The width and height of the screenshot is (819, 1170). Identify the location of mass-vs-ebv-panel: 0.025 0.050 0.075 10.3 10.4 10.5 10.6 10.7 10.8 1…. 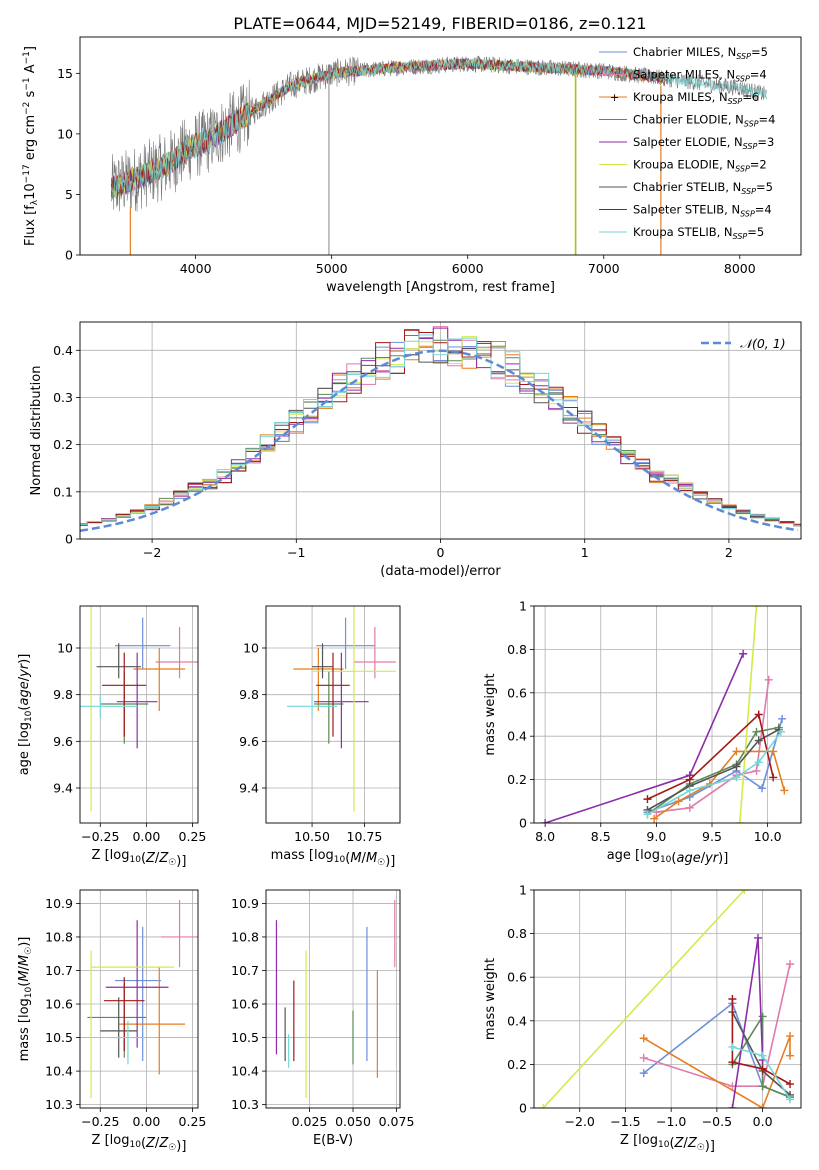
(322, 1018).